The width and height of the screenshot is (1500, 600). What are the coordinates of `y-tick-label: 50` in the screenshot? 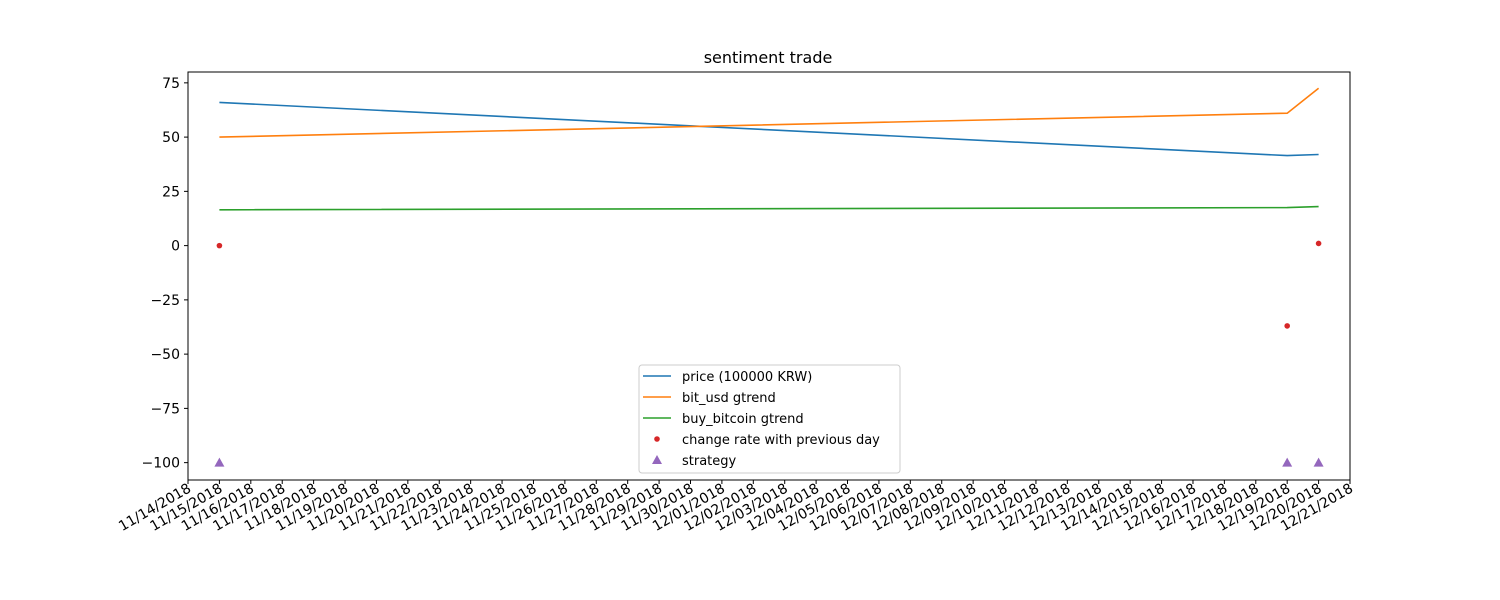 It's located at (171, 138).